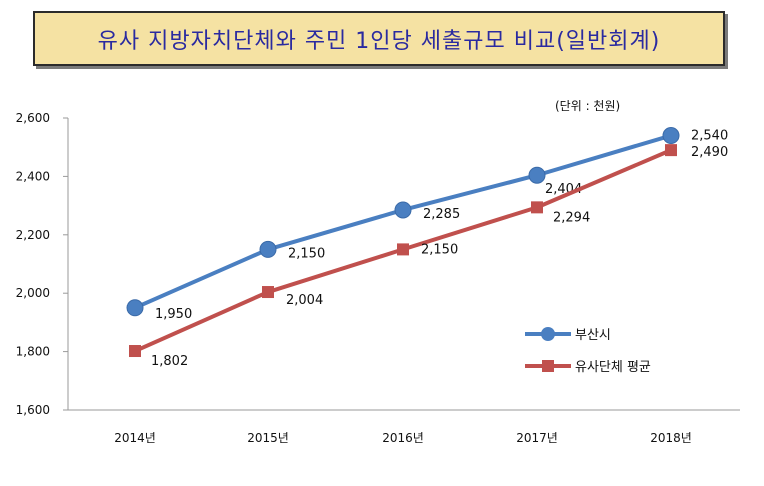 The height and width of the screenshot is (486, 764). Describe the element at coordinates (173, 314) in the screenshot. I see `data-label: 1,950` at that location.